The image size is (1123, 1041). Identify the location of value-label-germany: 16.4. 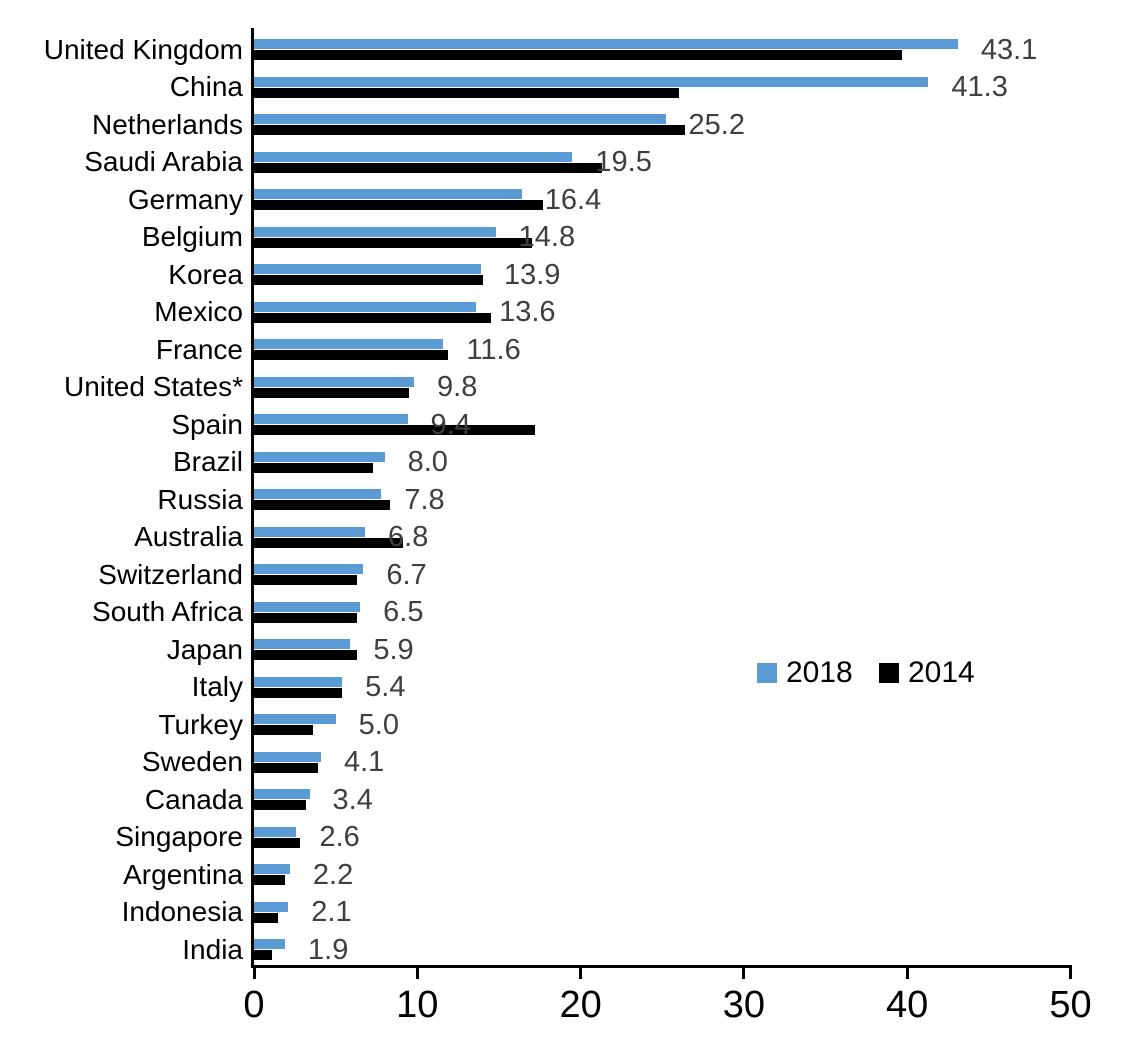
(573, 199).